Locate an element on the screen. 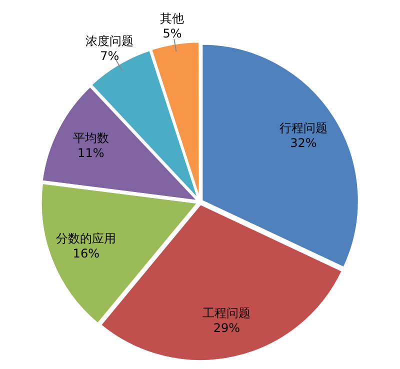 This screenshot has height=369, width=400. data-label: 29% is located at coordinates (226, 328).